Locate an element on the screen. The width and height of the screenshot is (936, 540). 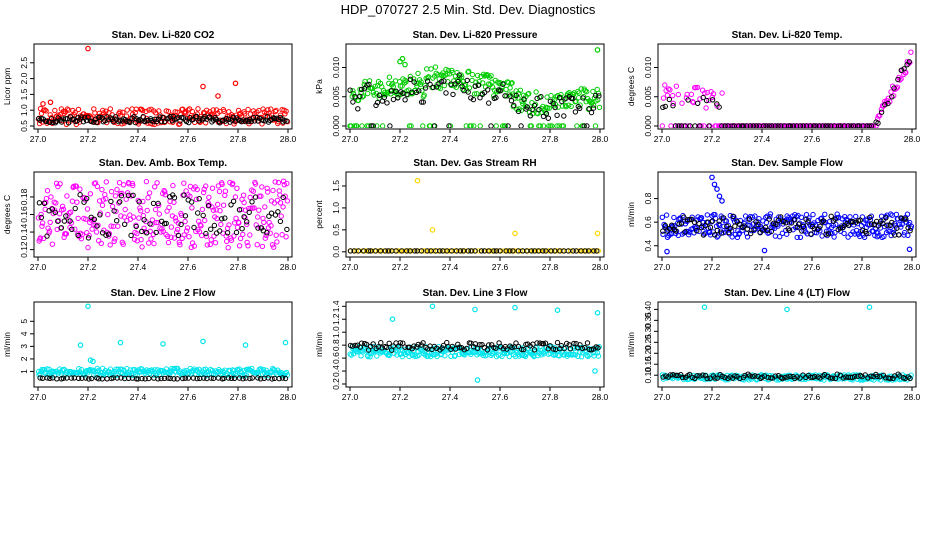
y-tick-label: 0.35 is located at coordinates (648, 320).